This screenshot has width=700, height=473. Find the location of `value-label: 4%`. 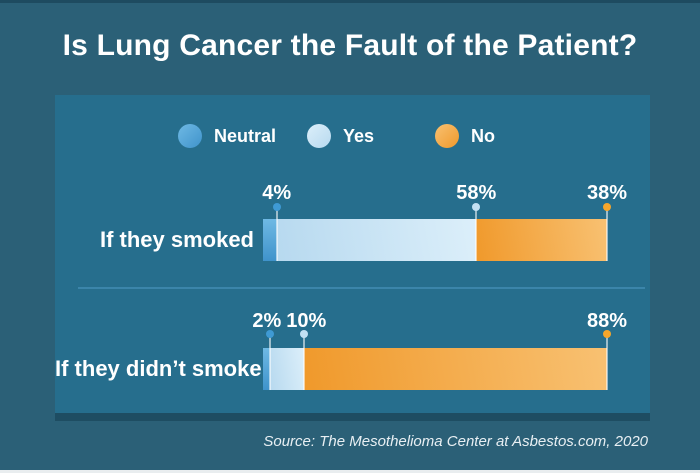

value-label: 4% is located at coordinates (277, 193).